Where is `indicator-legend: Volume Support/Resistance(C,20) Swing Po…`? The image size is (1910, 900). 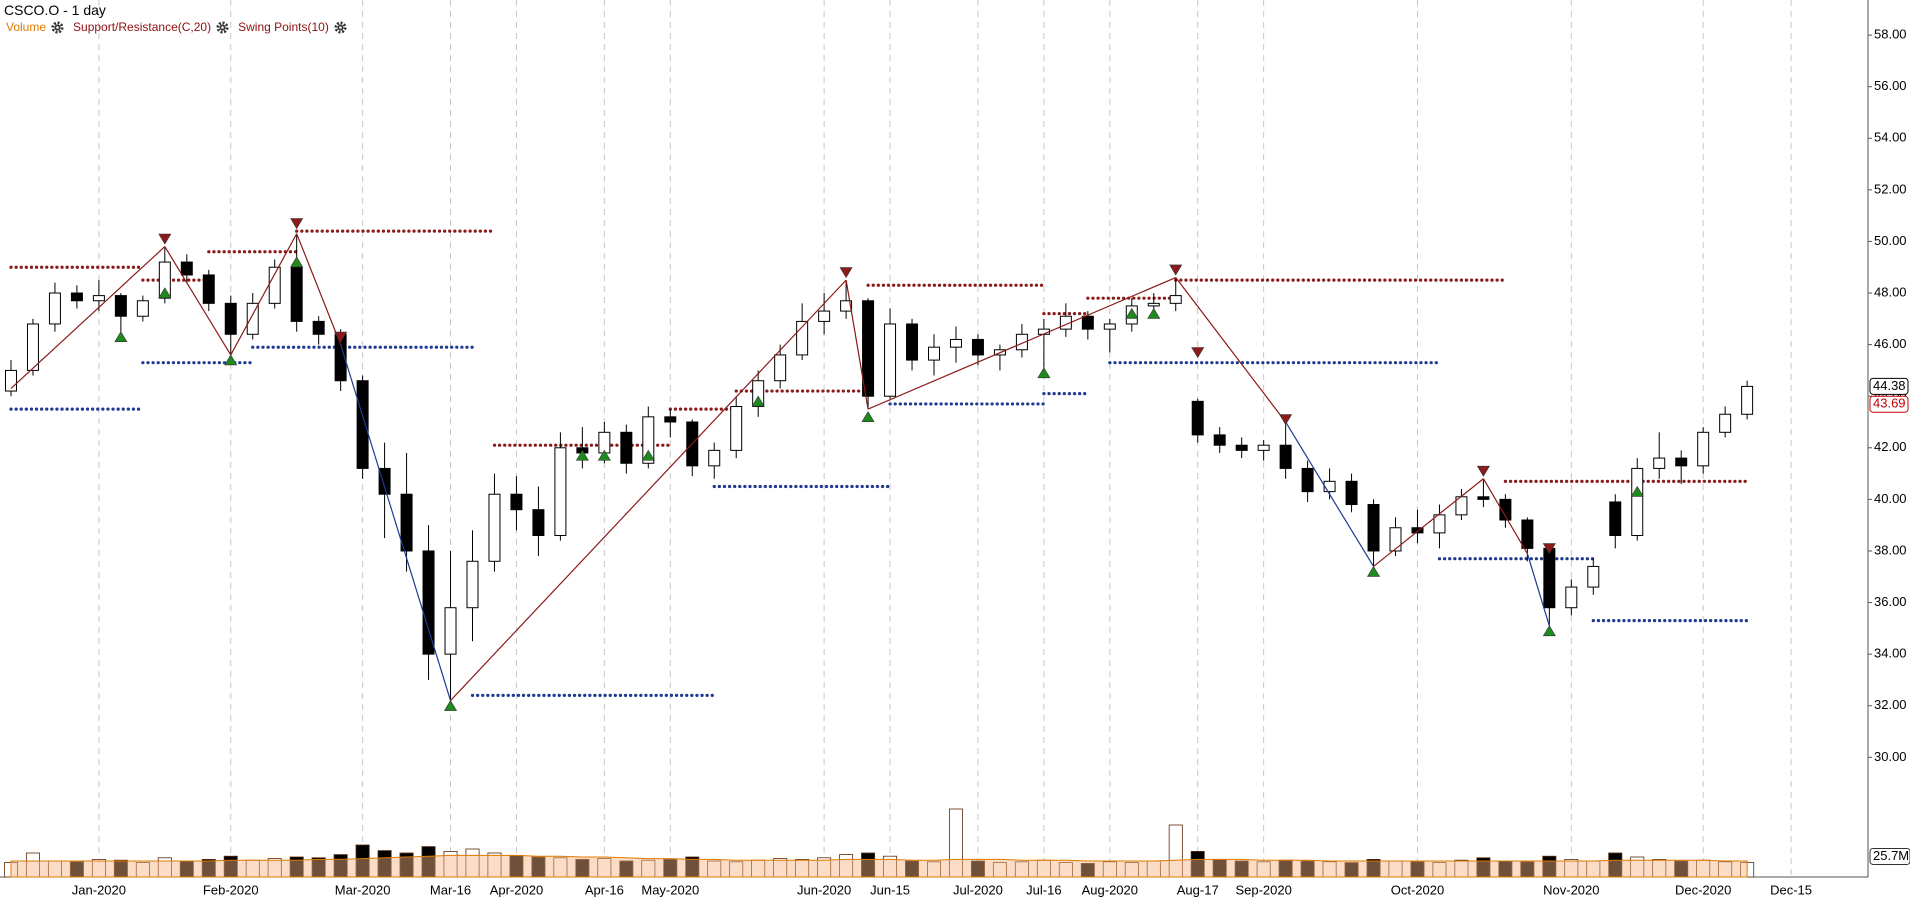 indicator-legend: Volume Support/Resistance(C,20) Swing Po… is located at coordinates (178, 27).